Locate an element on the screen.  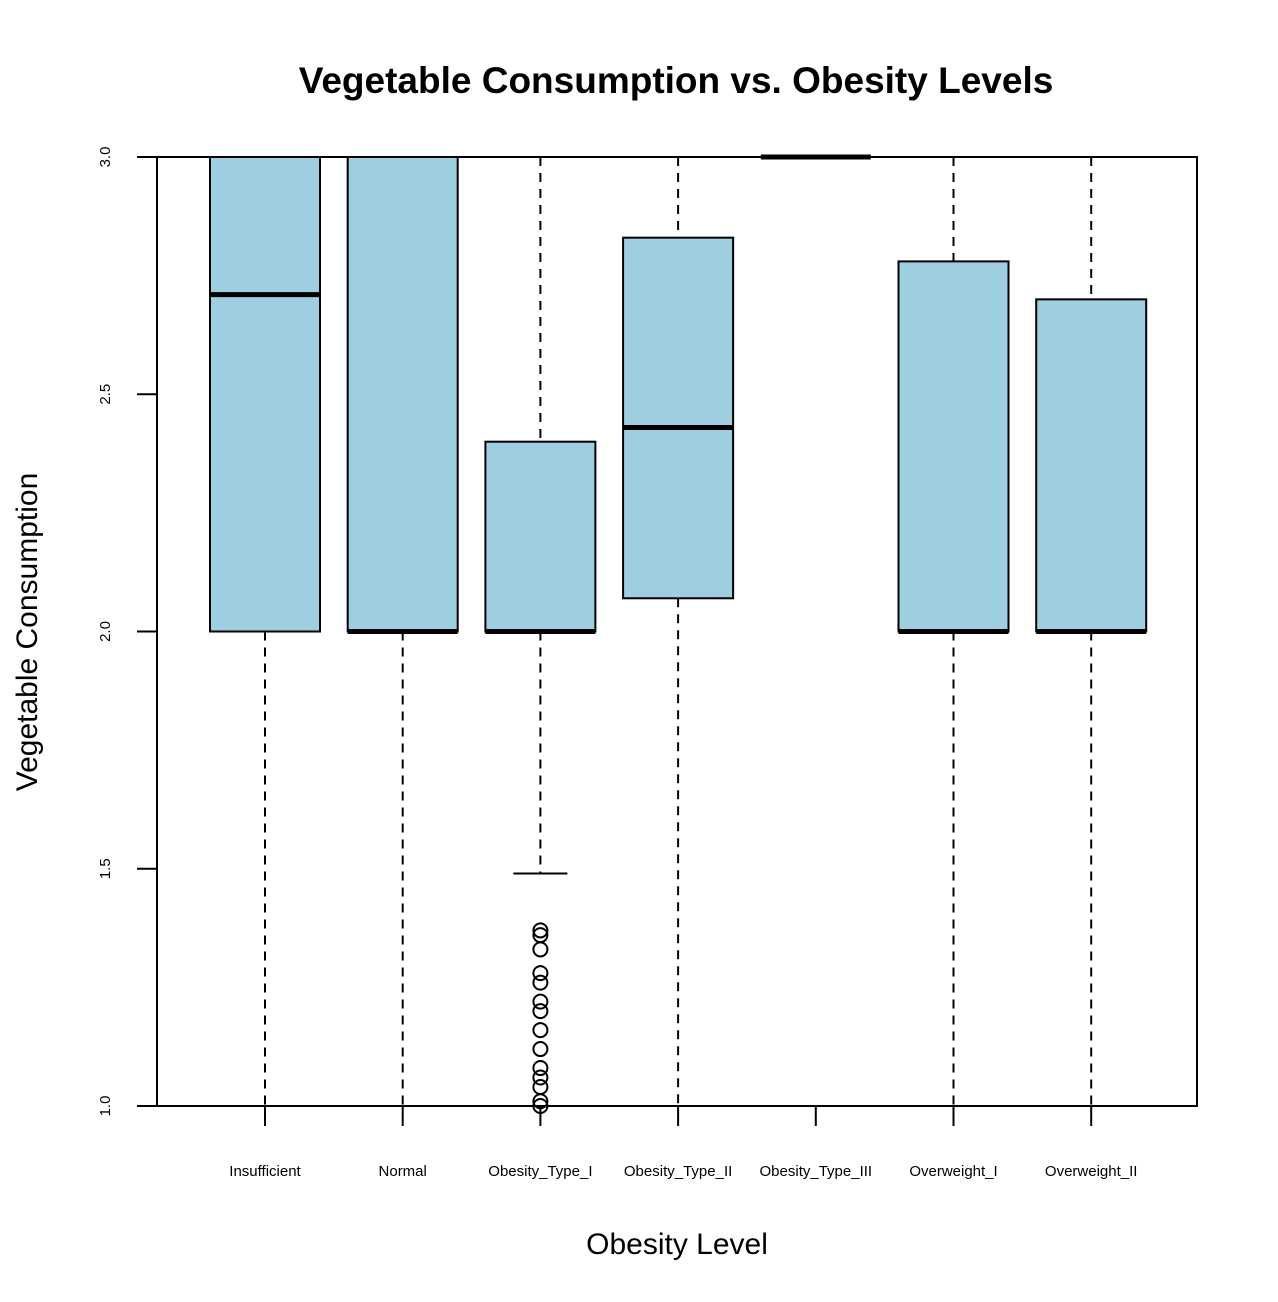
box-obesity-type-ii is located at coordinates (678, 631).